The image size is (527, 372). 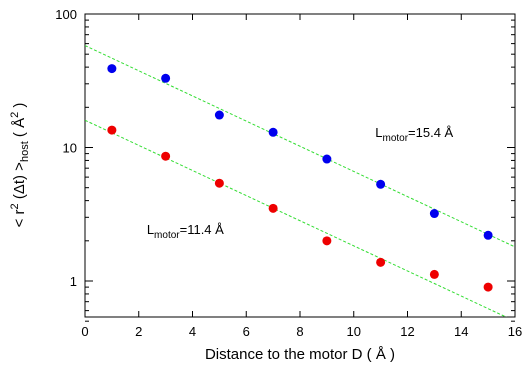 I want to click on x-tick-label: 4, so click(x=192, y=331).